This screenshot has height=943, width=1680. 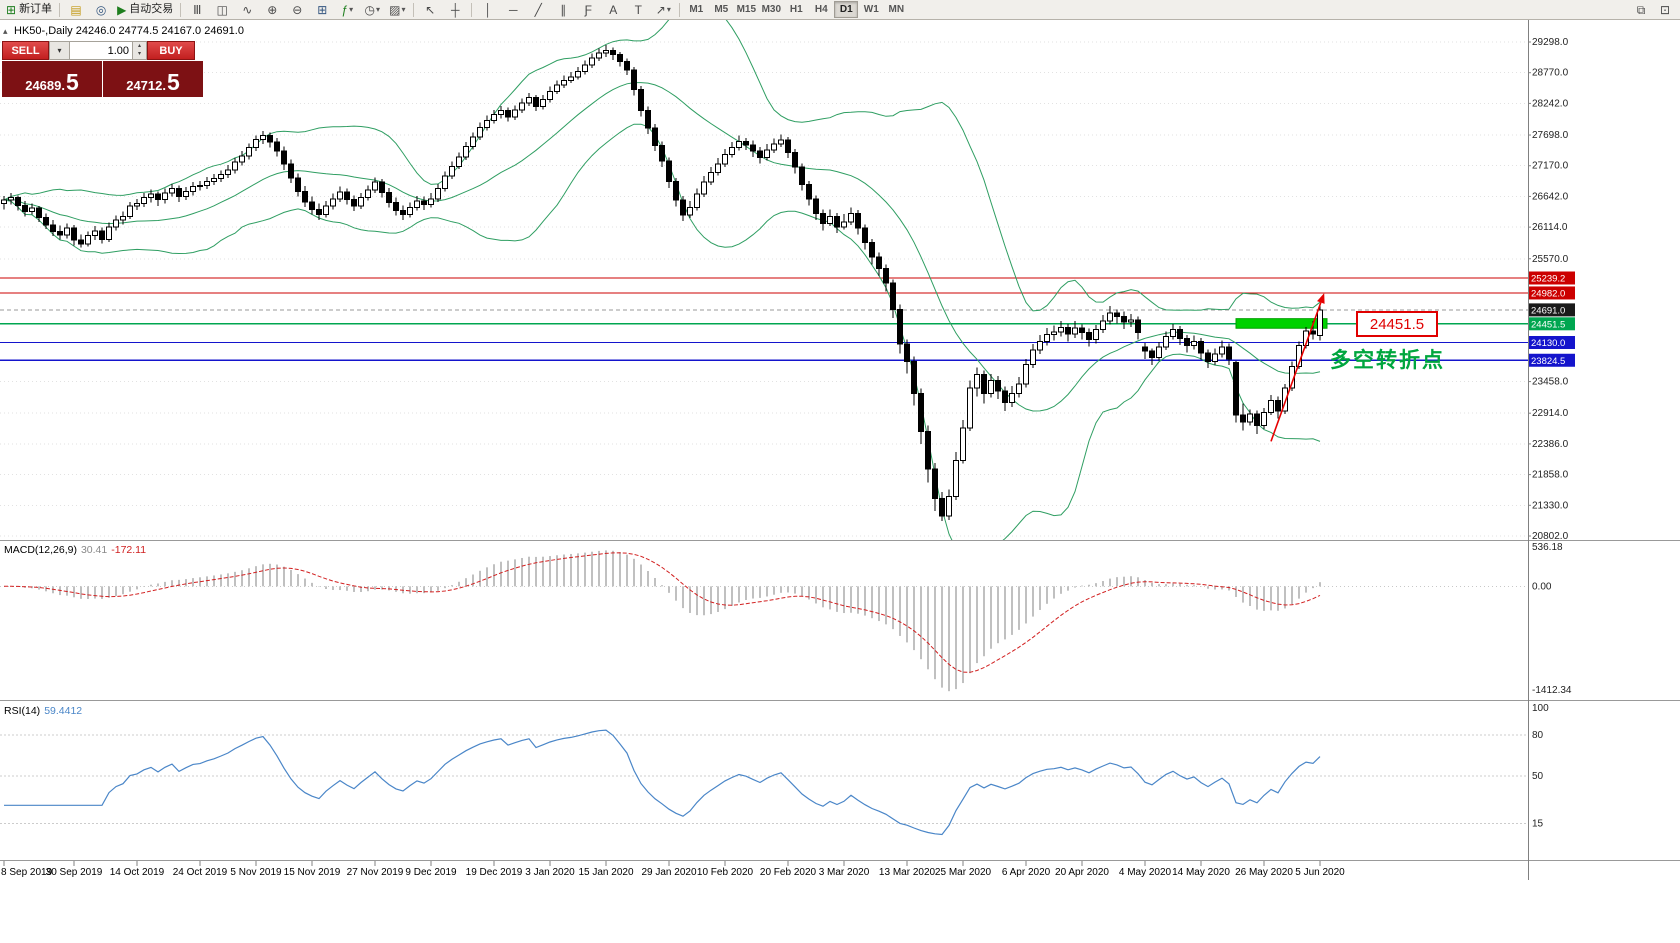 I want to click on svg-text: 23458.0, so click(x=1550, y=382).